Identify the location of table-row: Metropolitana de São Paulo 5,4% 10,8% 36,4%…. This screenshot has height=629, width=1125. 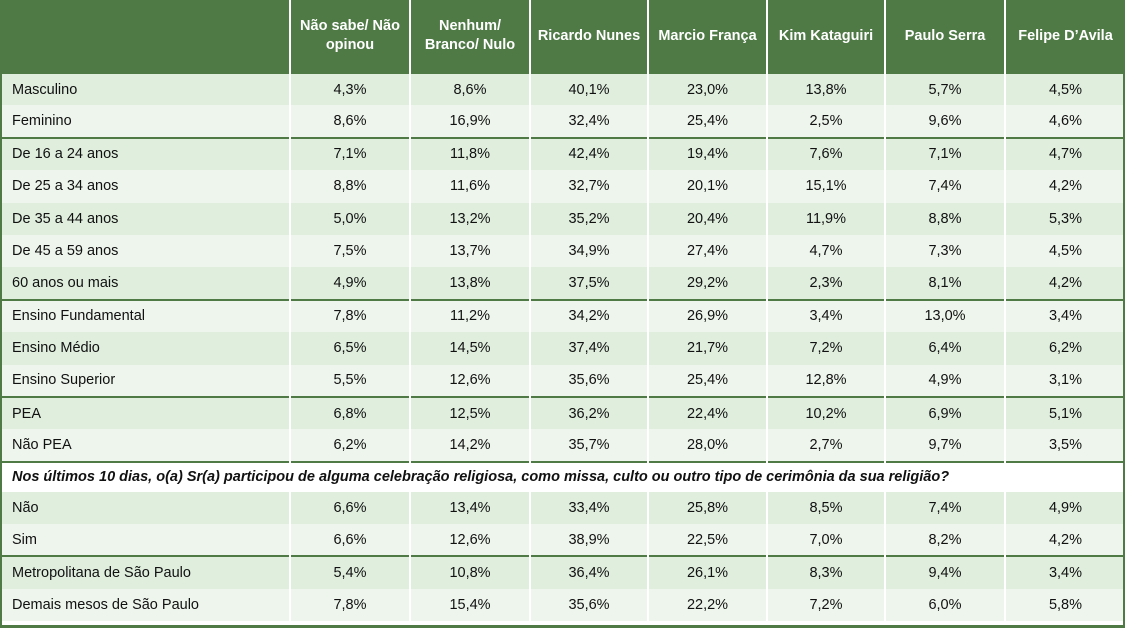
(562, 572).